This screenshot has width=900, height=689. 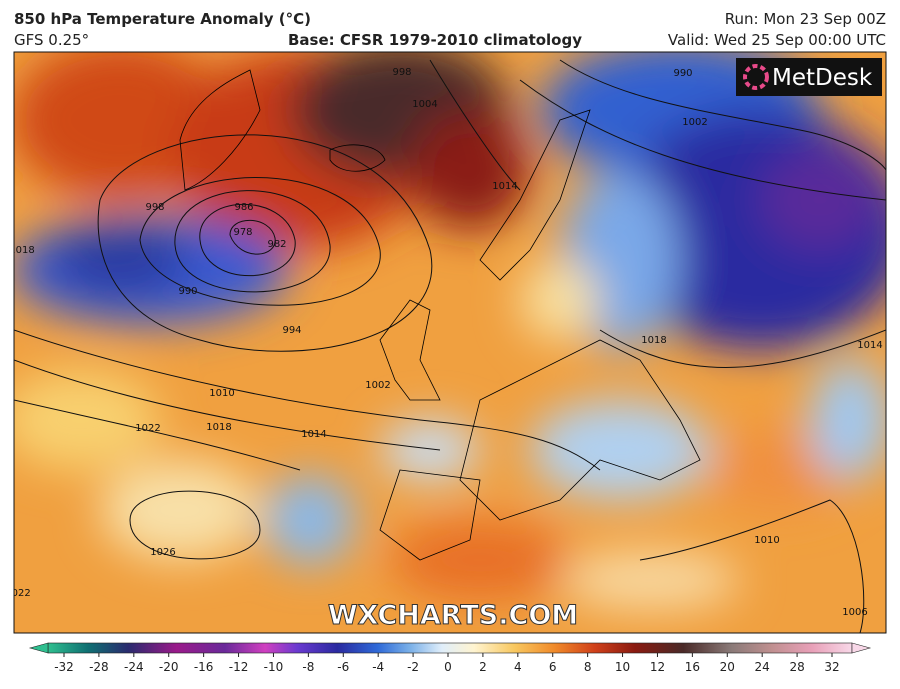 I want to click on colorbar-tick-label: -28, so click(x=99, y=667).